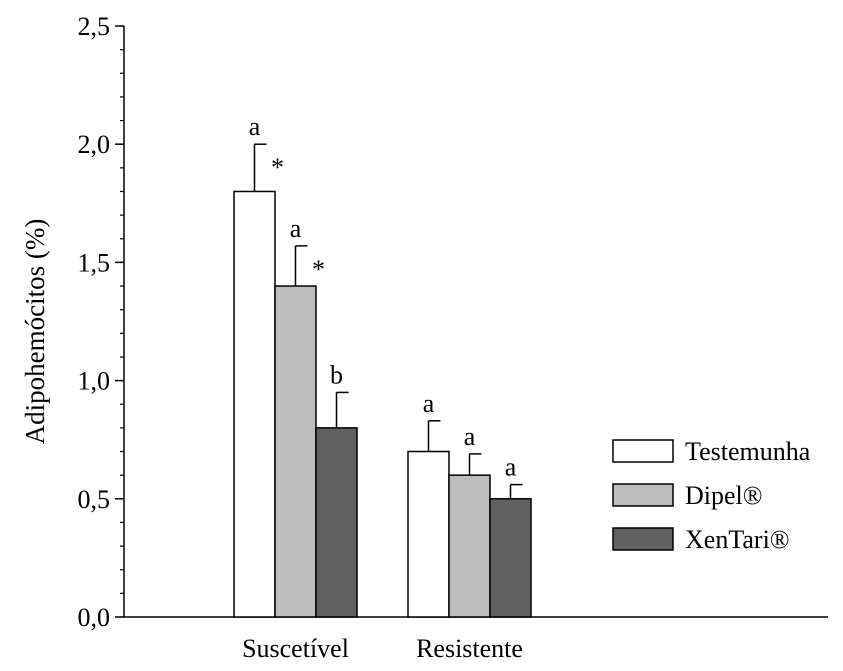 Image resolution: width=843 pixels, height=671 pixels. What do you see at coordinates (101, 322) in the screenshot?
I see `y-ticks: 0,0 0,5 1,0 1,5 2,0 2,5` at bounding box center [101, 322].